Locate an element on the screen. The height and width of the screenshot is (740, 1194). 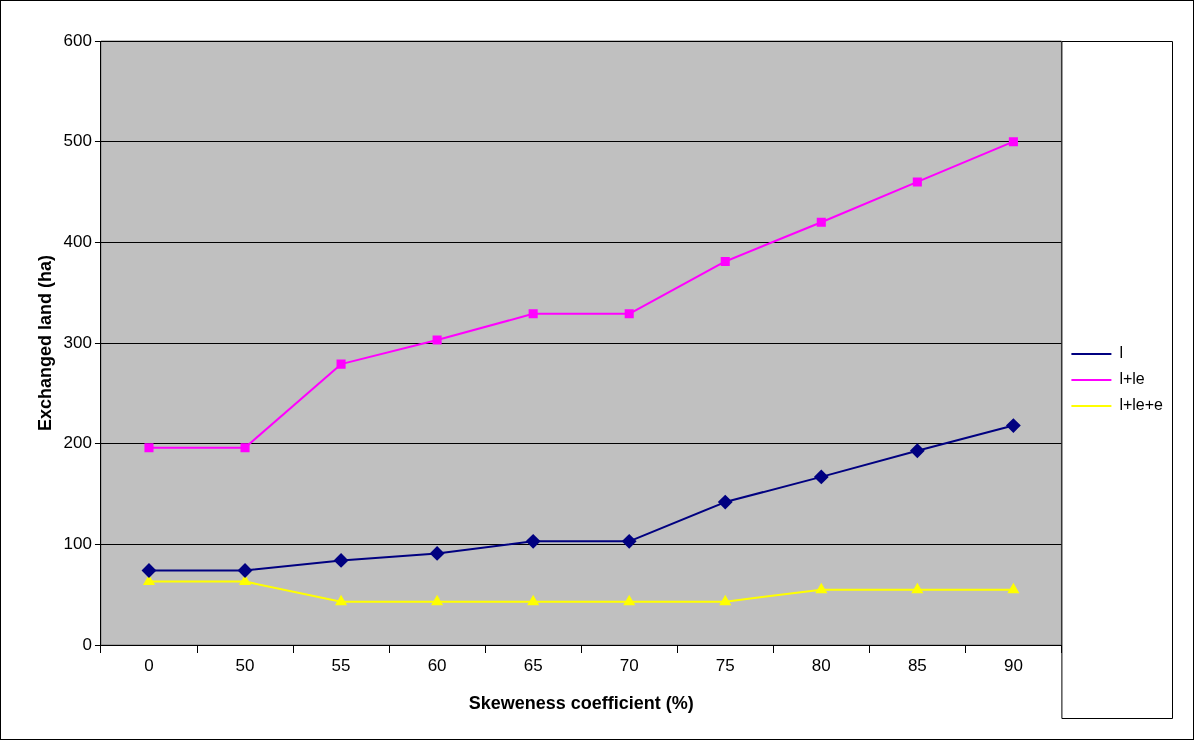
x-tick-label: 50 is located at coordinates (245, 665).